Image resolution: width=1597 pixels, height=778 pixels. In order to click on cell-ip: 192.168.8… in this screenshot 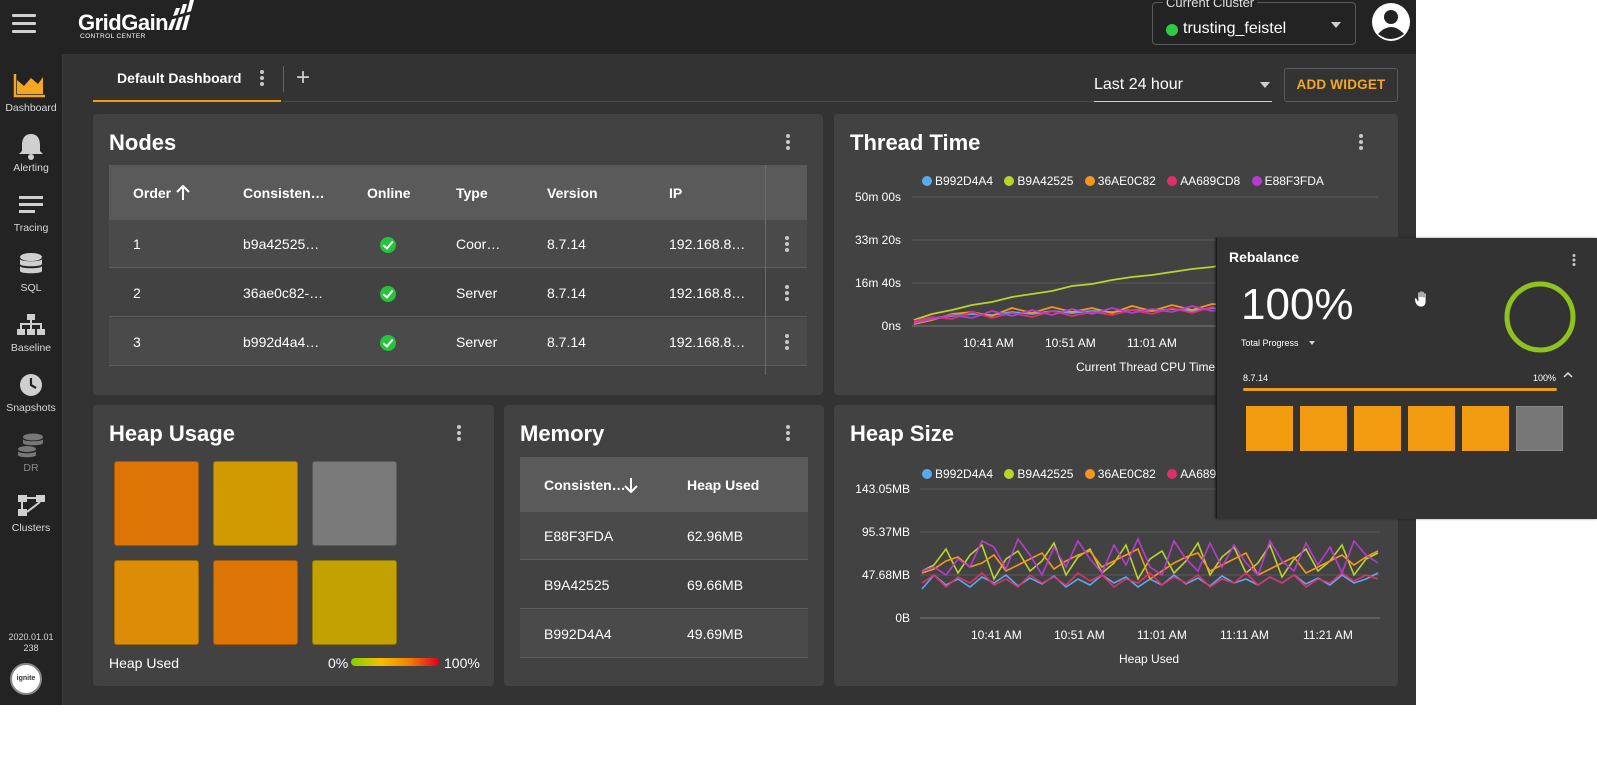, I will do `click(707, 342)`.